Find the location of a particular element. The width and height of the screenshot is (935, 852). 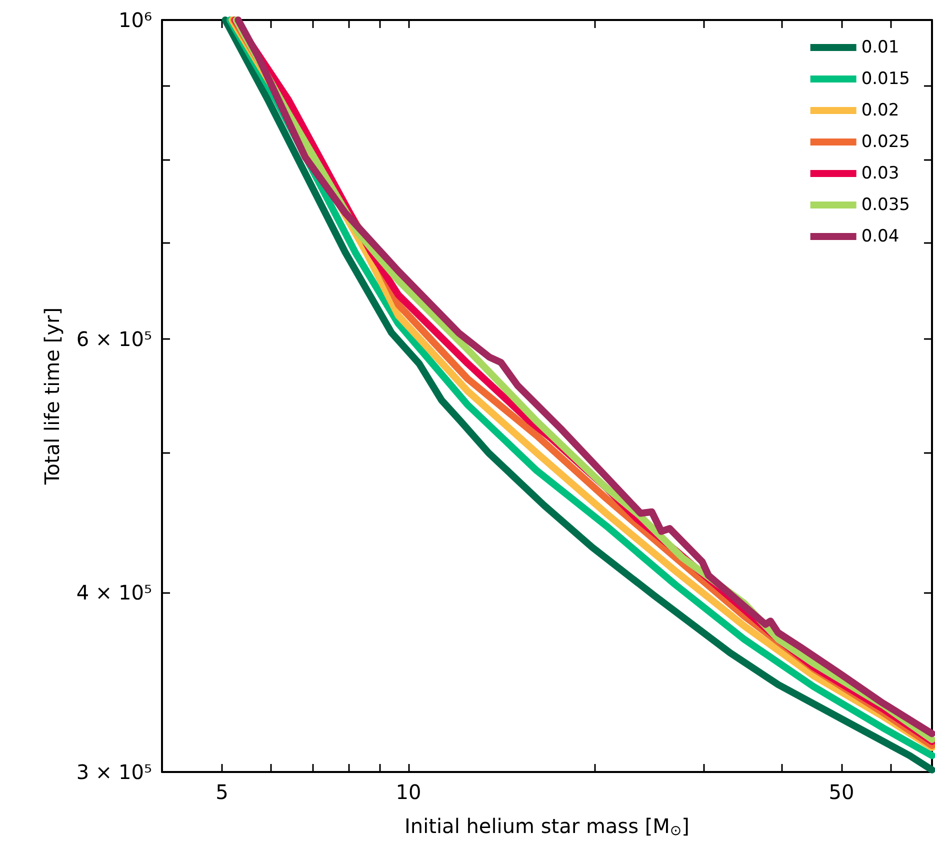

x-tick-label: 50 is located at coordinates (841, 792).